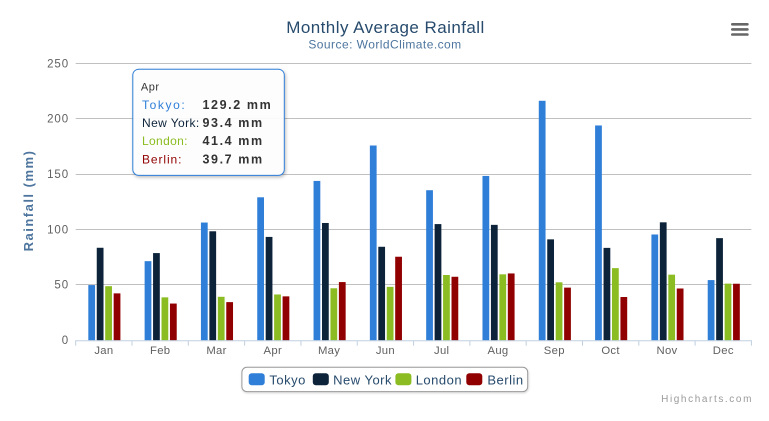 The height and width of the screenshot is (421, 769). What do you see at coordinates (707, 399) in the screenshot?
I see `svg-text: Highcharts.com` at bounding box center [707, 399].